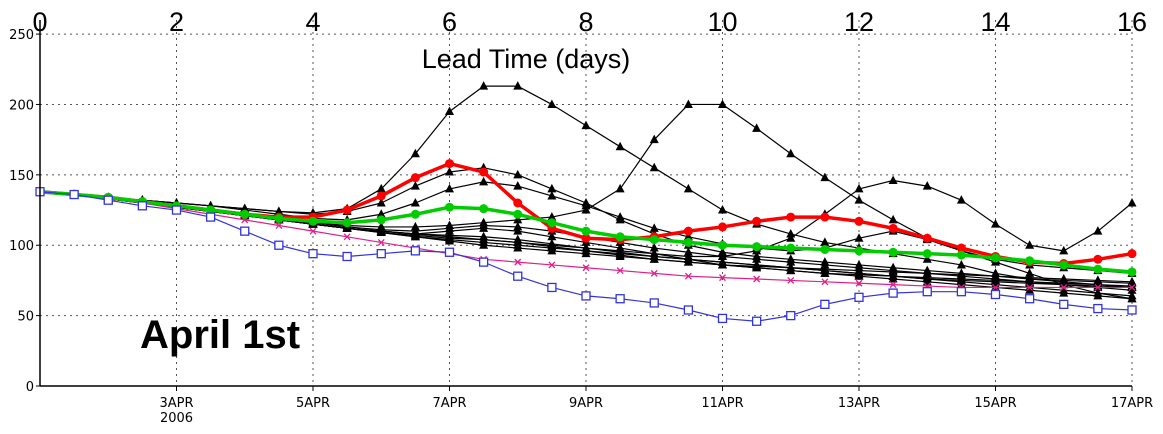 The height and width of the screenshot is (434, 1163). Describe the element at coordinates (312, 22) in the screenshot. I see `top-tick-label: 4` at that location.